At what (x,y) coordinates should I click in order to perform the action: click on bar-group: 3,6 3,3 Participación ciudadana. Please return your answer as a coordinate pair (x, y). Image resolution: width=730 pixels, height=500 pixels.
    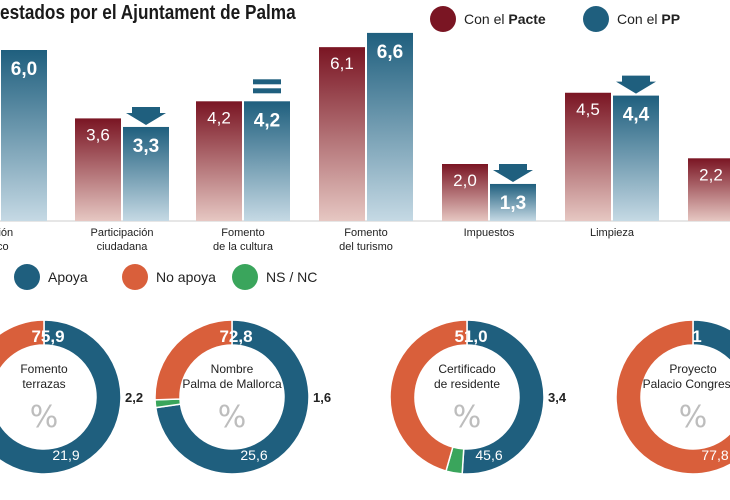
    Looking at the image, I should click on (122, 179).